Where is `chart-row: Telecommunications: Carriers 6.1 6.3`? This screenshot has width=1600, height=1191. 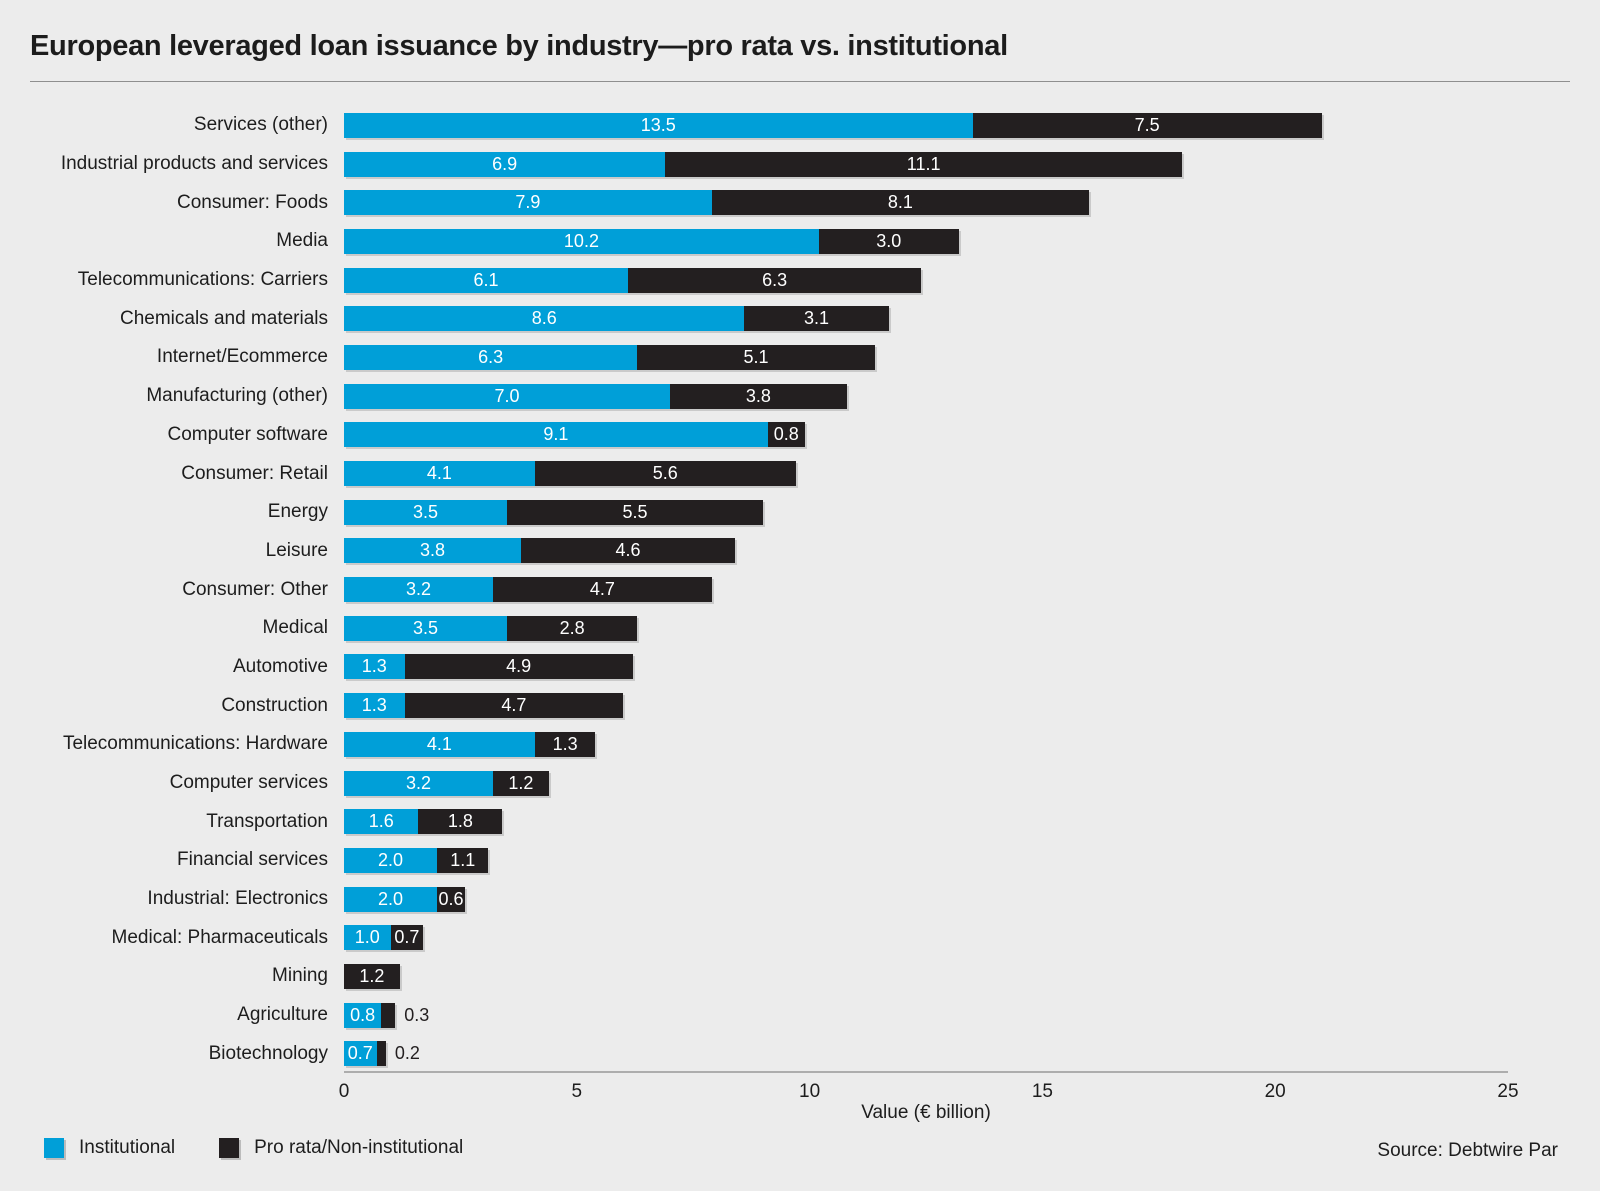
chart-row: Telecommunications: Carriers 6.1 6.3 is located at coordinates (800, 280).